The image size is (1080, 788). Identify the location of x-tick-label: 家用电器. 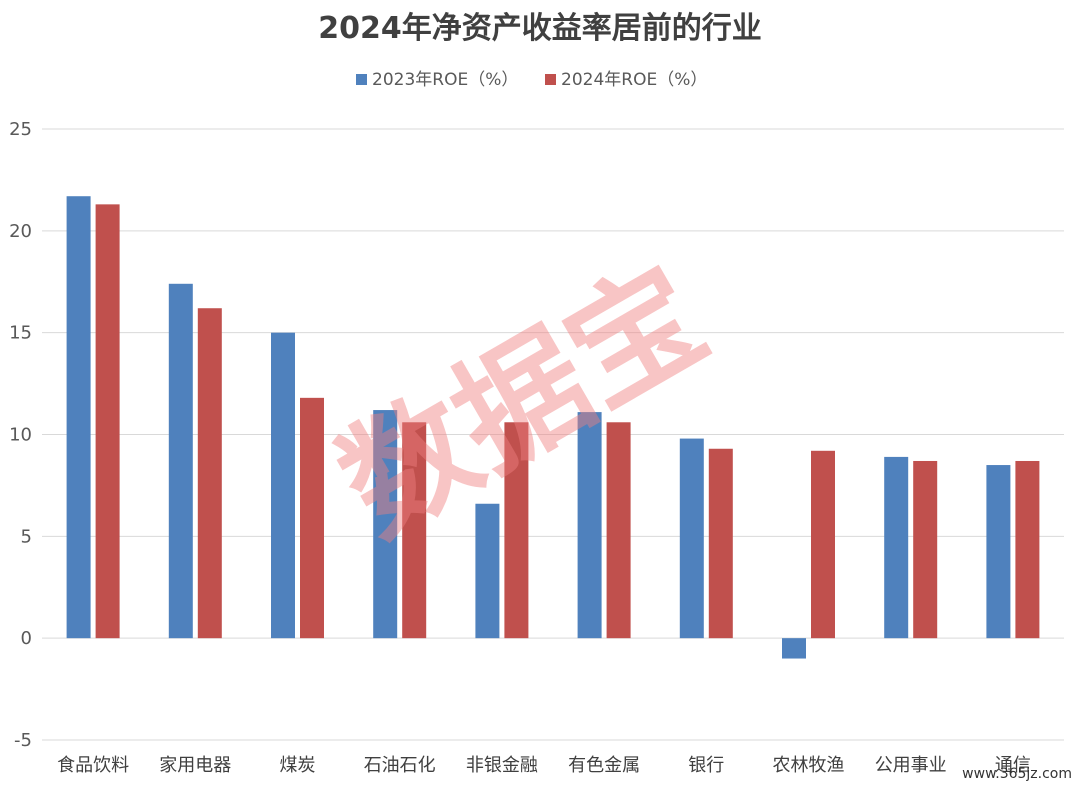
(195, 765).